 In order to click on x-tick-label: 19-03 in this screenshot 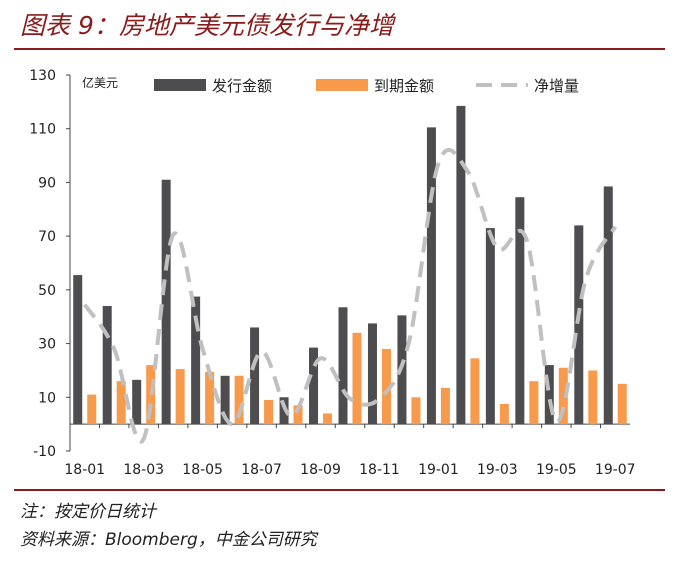, I will do `click(497, 470)`.